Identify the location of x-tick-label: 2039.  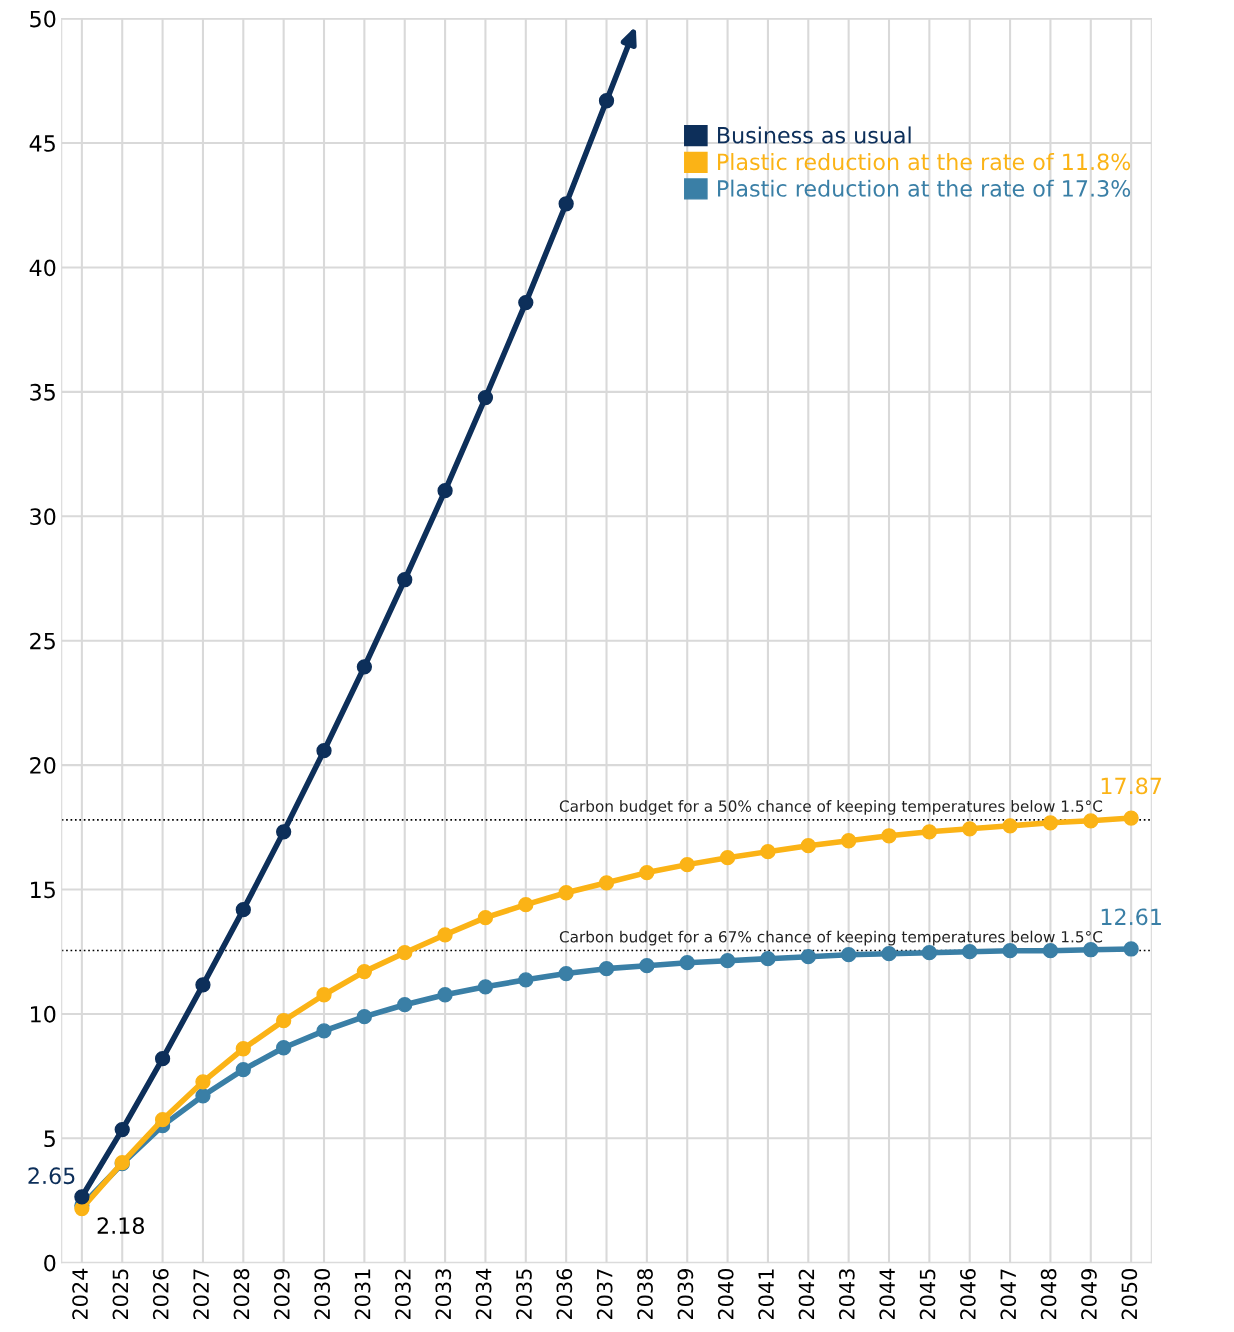
(685, 1294).